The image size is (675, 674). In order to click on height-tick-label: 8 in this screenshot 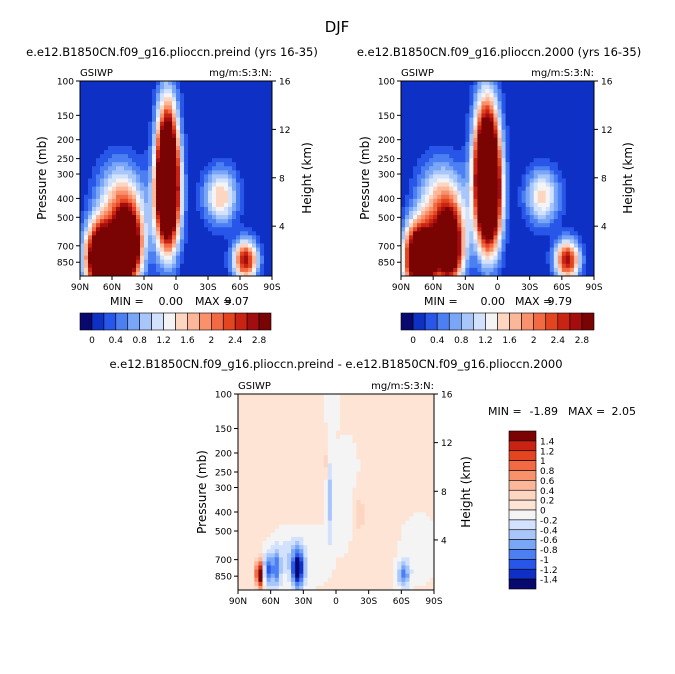, I will do `click(604, 179)`.